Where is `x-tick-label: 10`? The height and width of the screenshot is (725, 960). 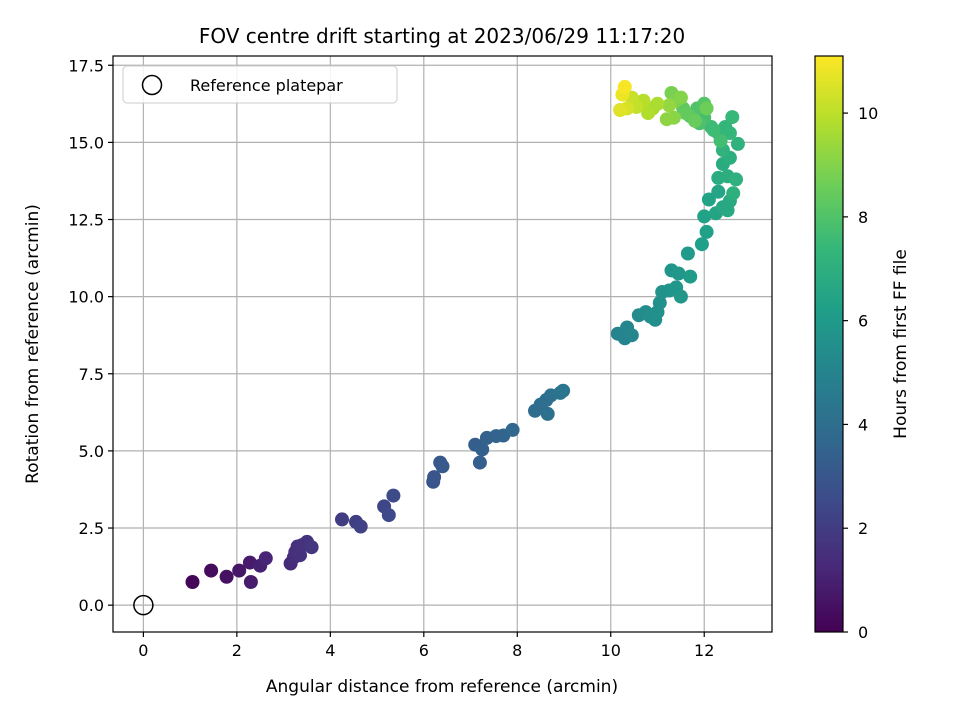
x-tick-label: 10 is located at coordinates (611, 650).